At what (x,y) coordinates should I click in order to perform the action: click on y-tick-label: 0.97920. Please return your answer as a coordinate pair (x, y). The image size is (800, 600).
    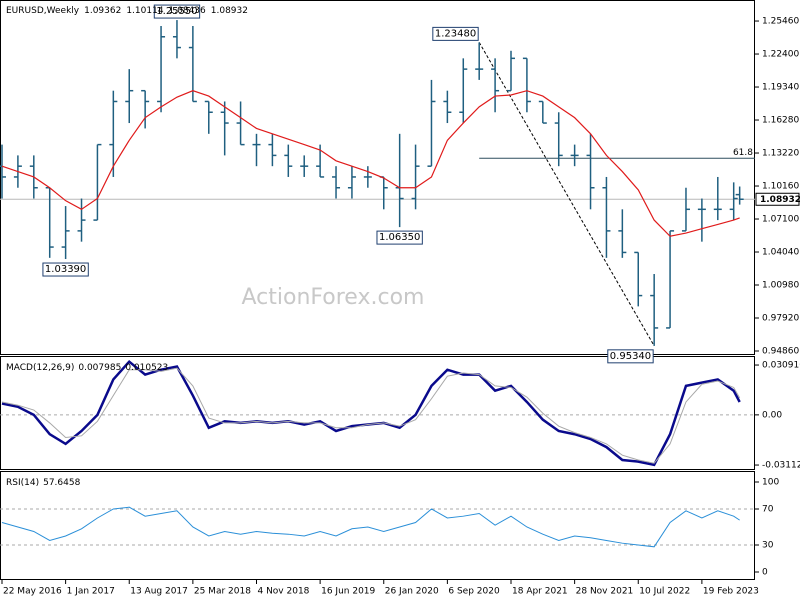
    Looking at the image, I should click on (780, 319).